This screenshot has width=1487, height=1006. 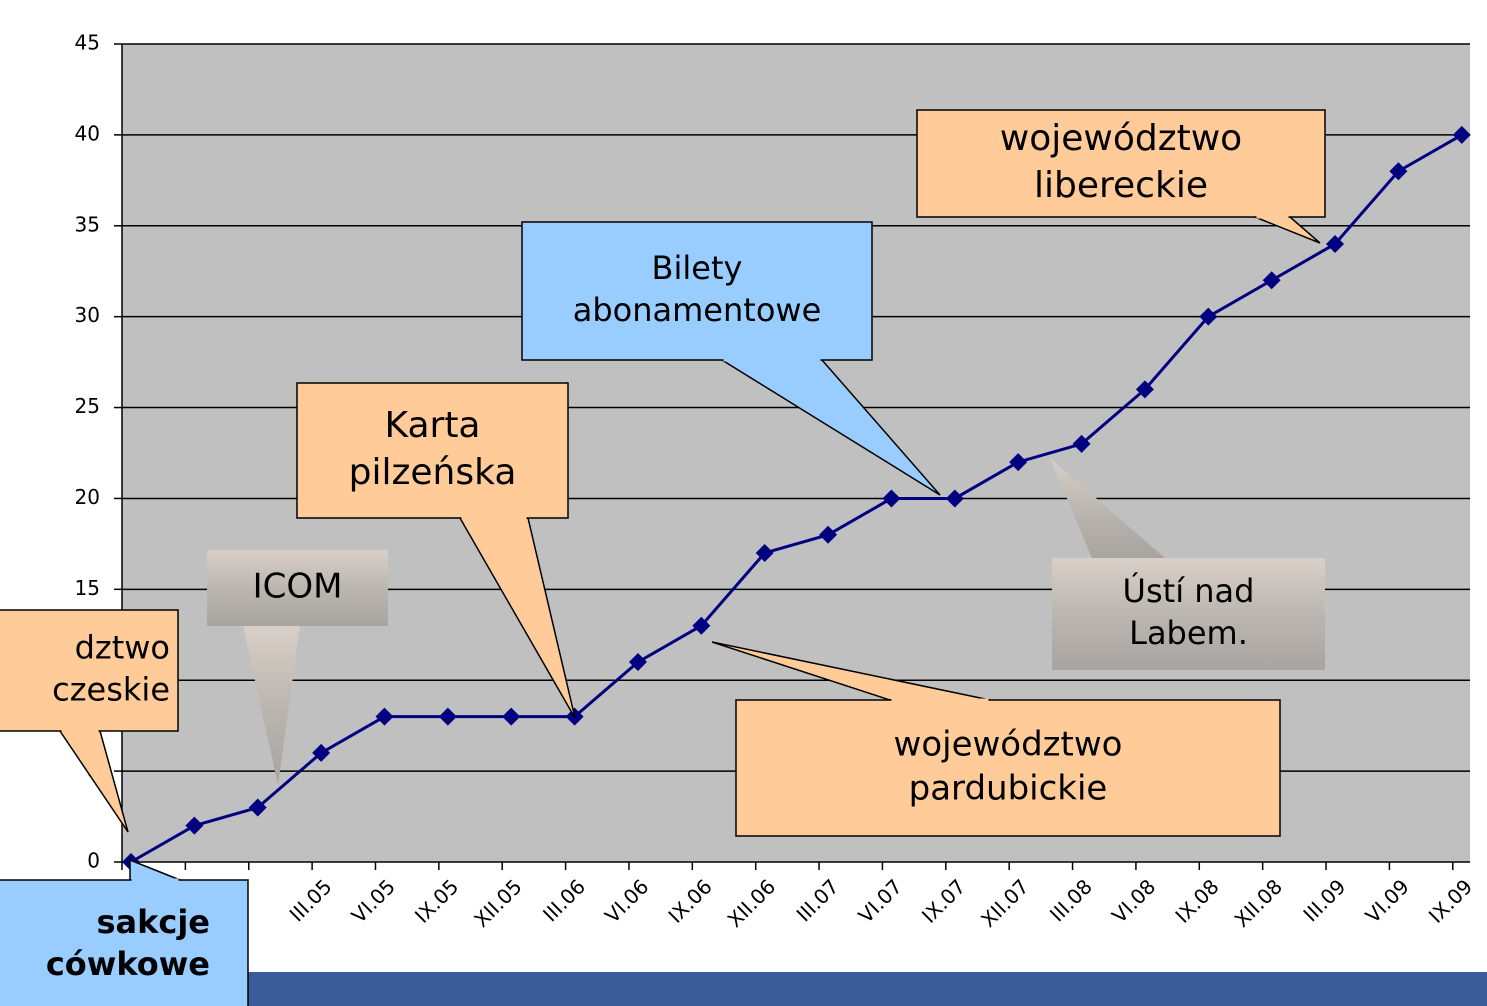 I want to click on callout-text: pardubickie, so click(x=1008, y=789).